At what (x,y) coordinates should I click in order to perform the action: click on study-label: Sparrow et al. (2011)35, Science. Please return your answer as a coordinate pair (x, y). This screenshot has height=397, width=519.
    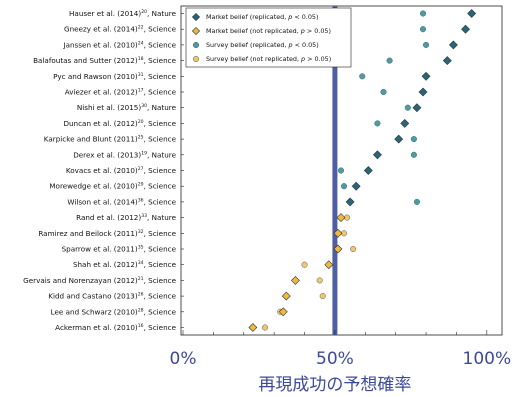
    Looking at the image, I should click on (119, 249).